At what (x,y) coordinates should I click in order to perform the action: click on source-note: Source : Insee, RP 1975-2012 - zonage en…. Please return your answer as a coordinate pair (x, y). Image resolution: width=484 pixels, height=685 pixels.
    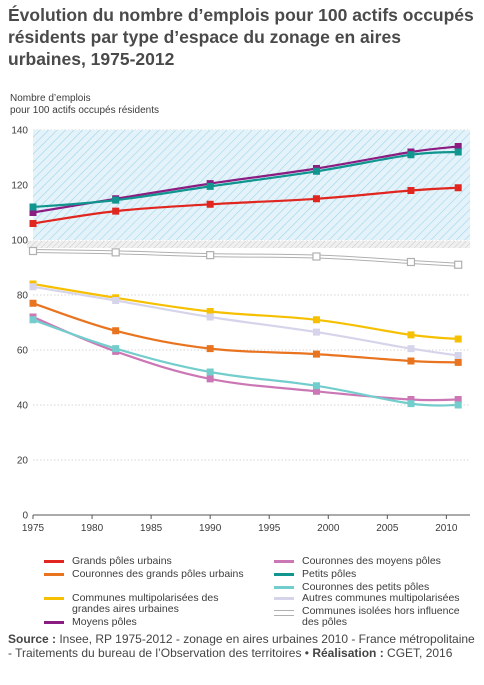
    Looking at the image, I should click on (243, 646).